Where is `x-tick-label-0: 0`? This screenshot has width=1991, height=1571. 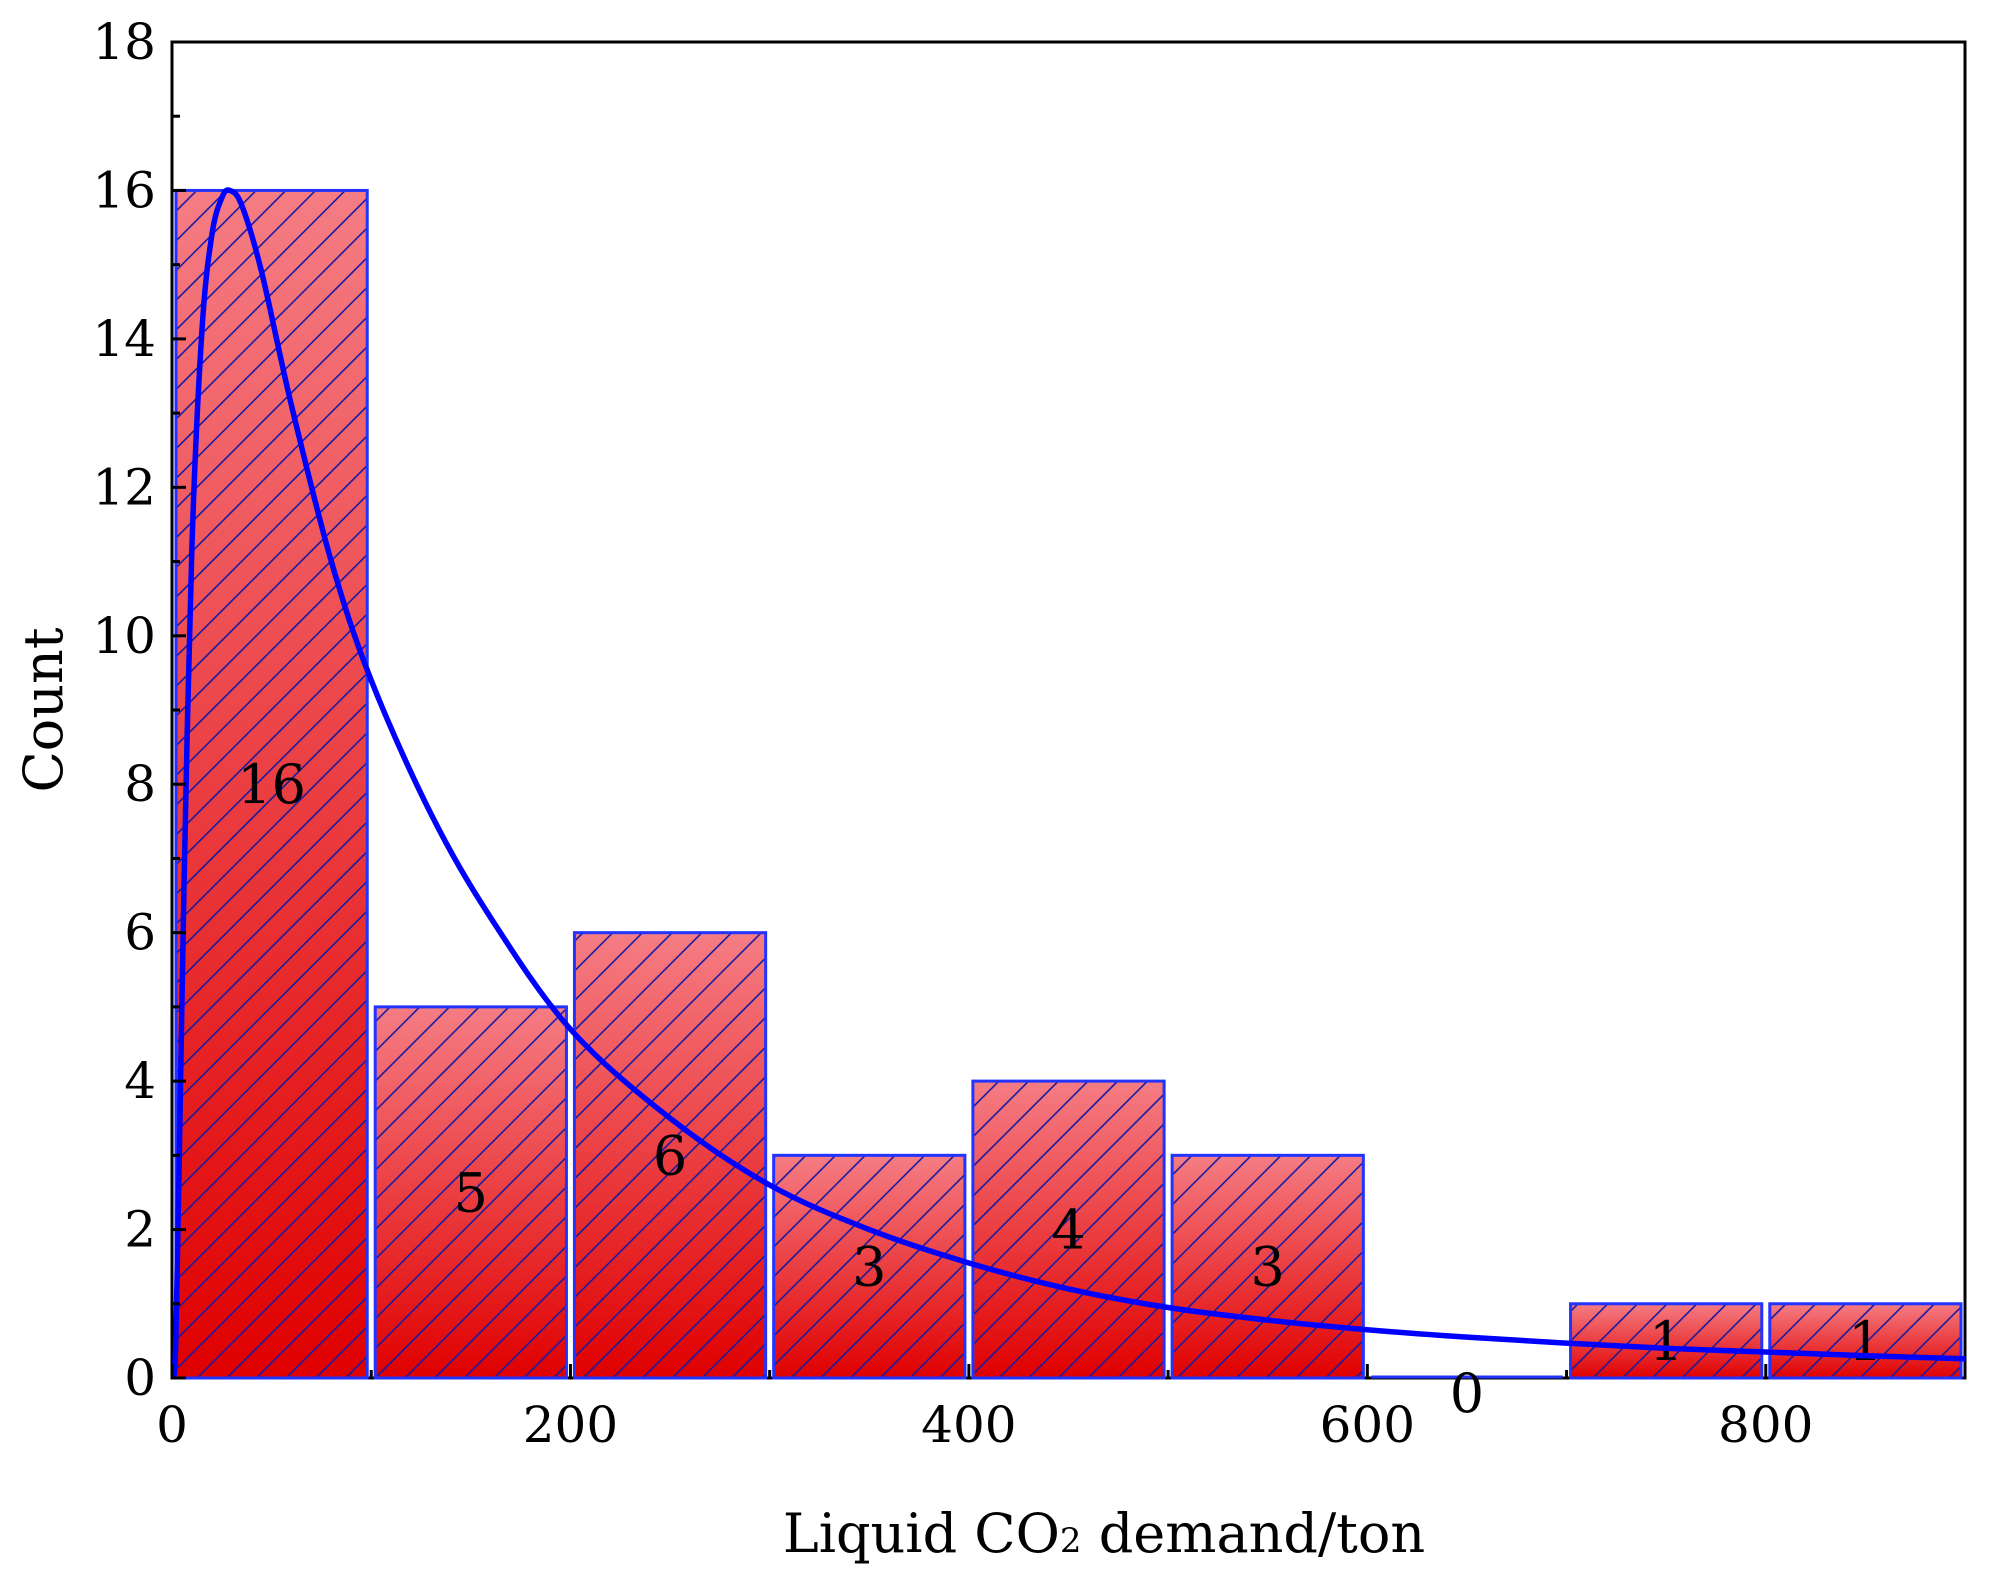
x-tick-label-0: 0 is located at coordinates (172, 1425).